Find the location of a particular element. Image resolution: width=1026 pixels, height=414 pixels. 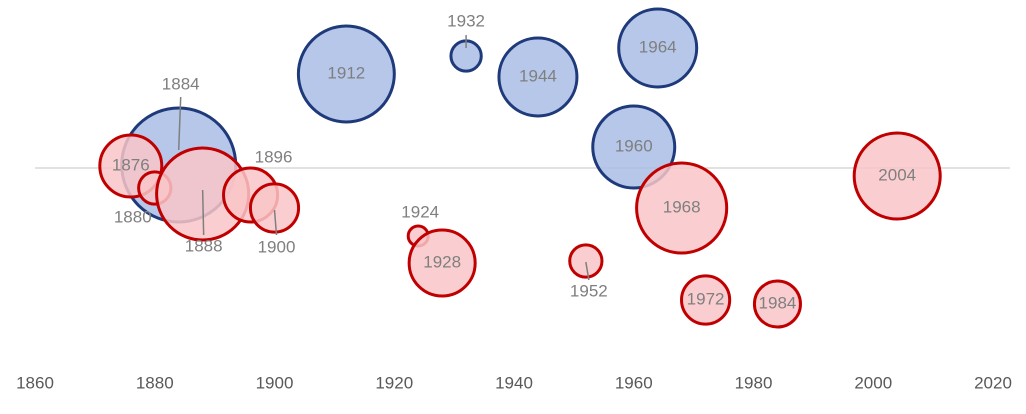

x-tick-label: 2000 is located at coordinates (873, 382).